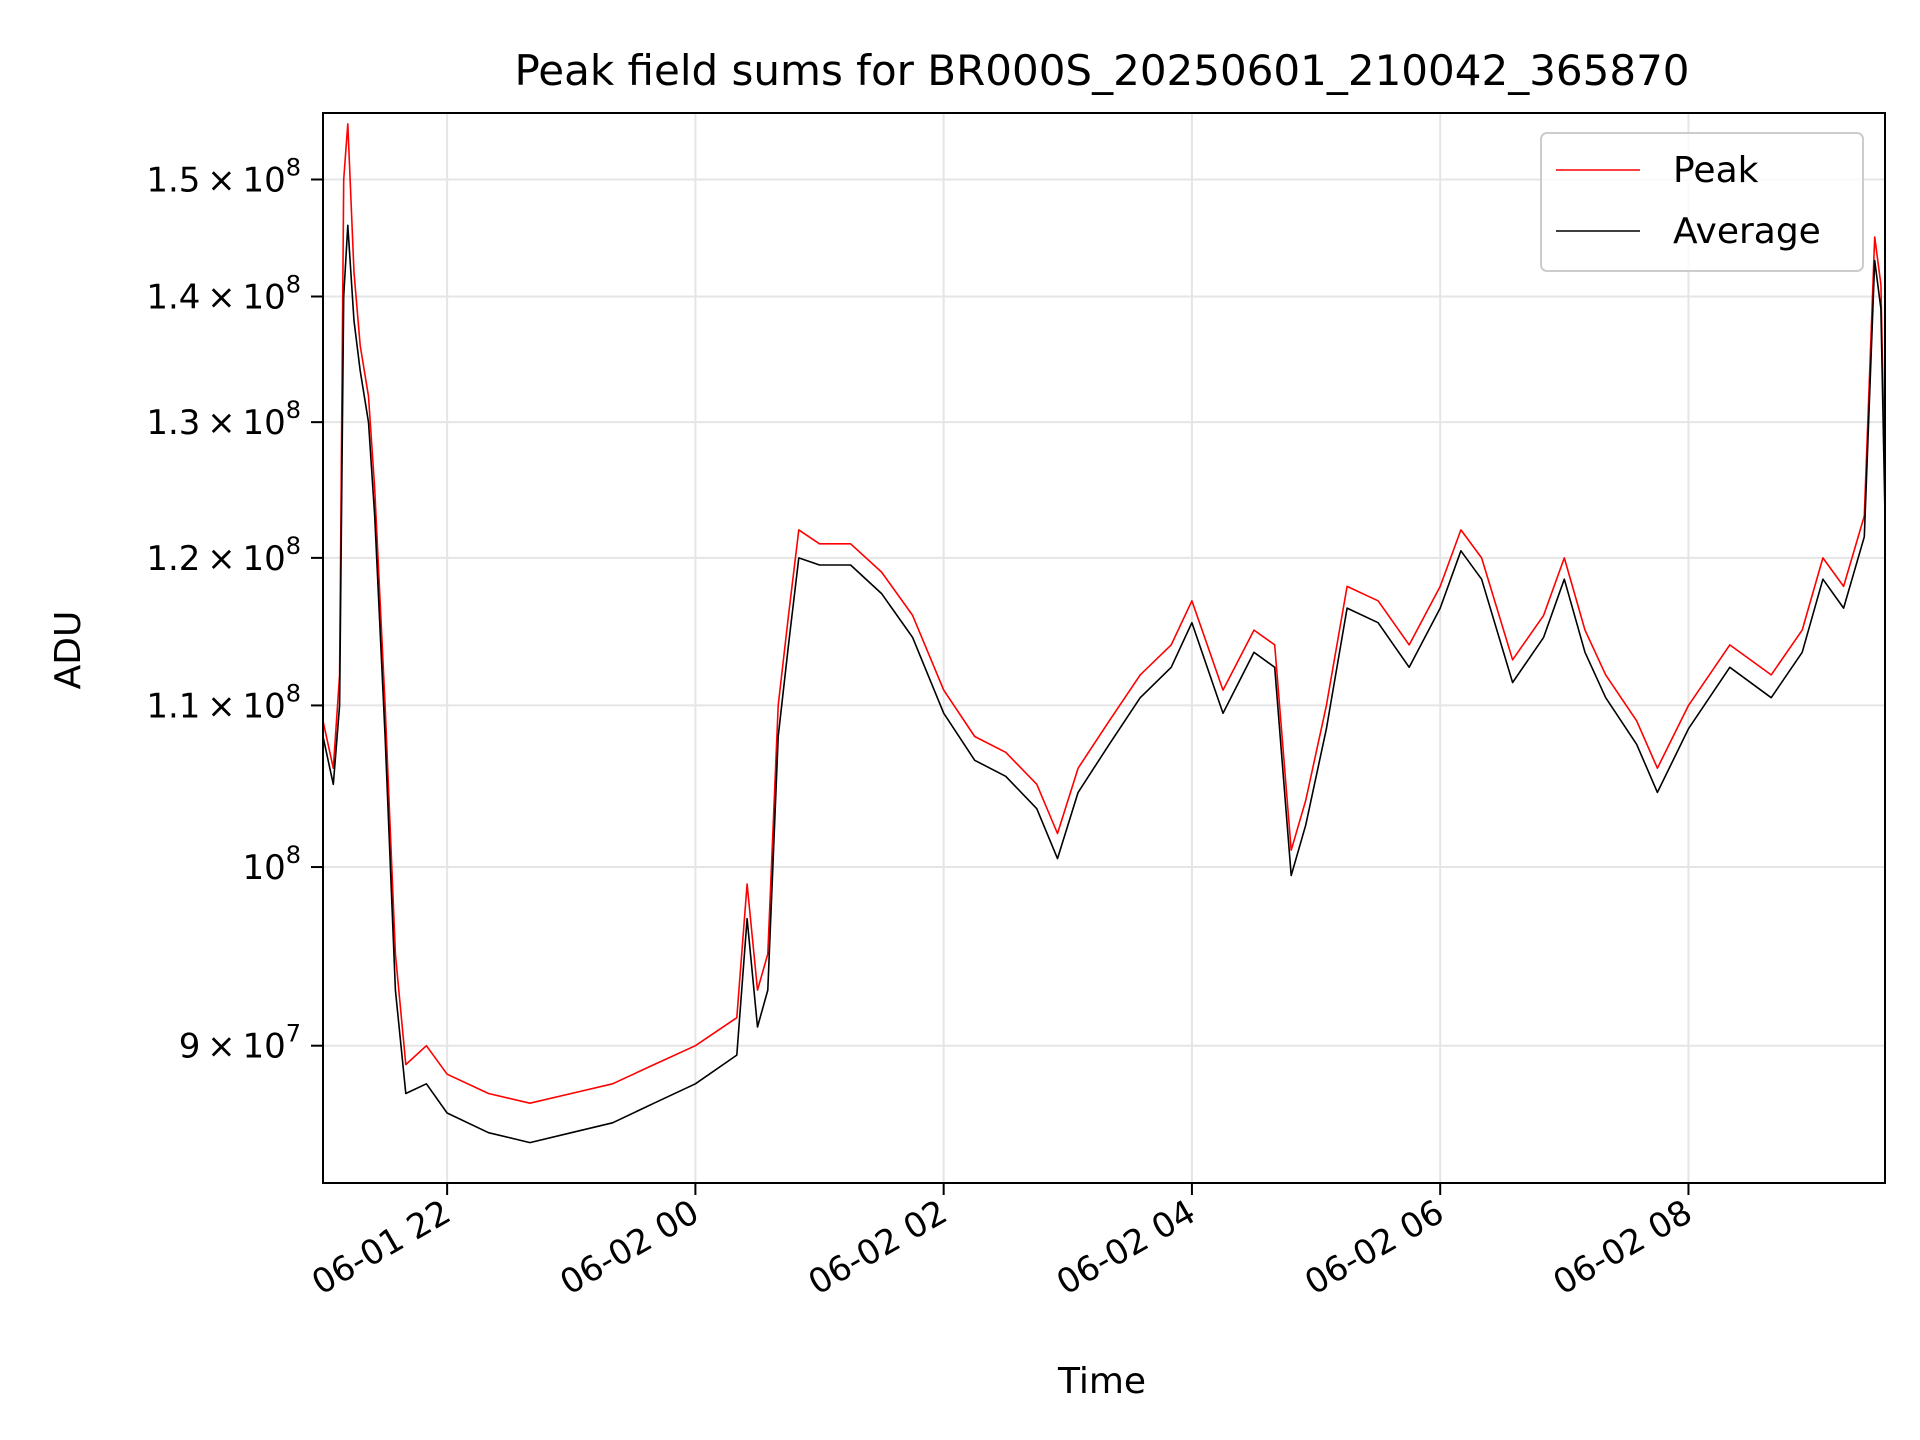 This screenshot has height=1440, width=1920. What do you see at coordinates (223, 702) in the screenshot?
I see `y-tick-label: 1.1 × 10⁸` at bounding box center [223, 702].